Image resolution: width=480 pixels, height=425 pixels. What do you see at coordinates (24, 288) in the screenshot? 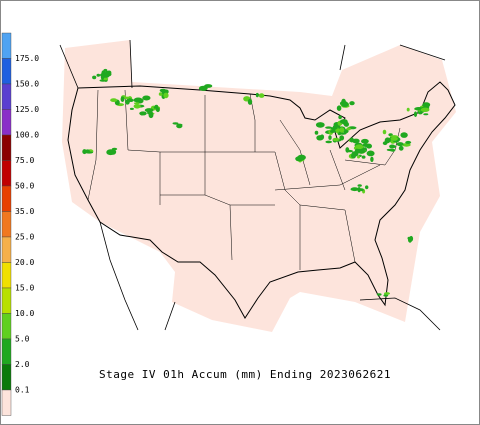
I see `colorbar-label: 15.0` at bounding box center [24, 288].